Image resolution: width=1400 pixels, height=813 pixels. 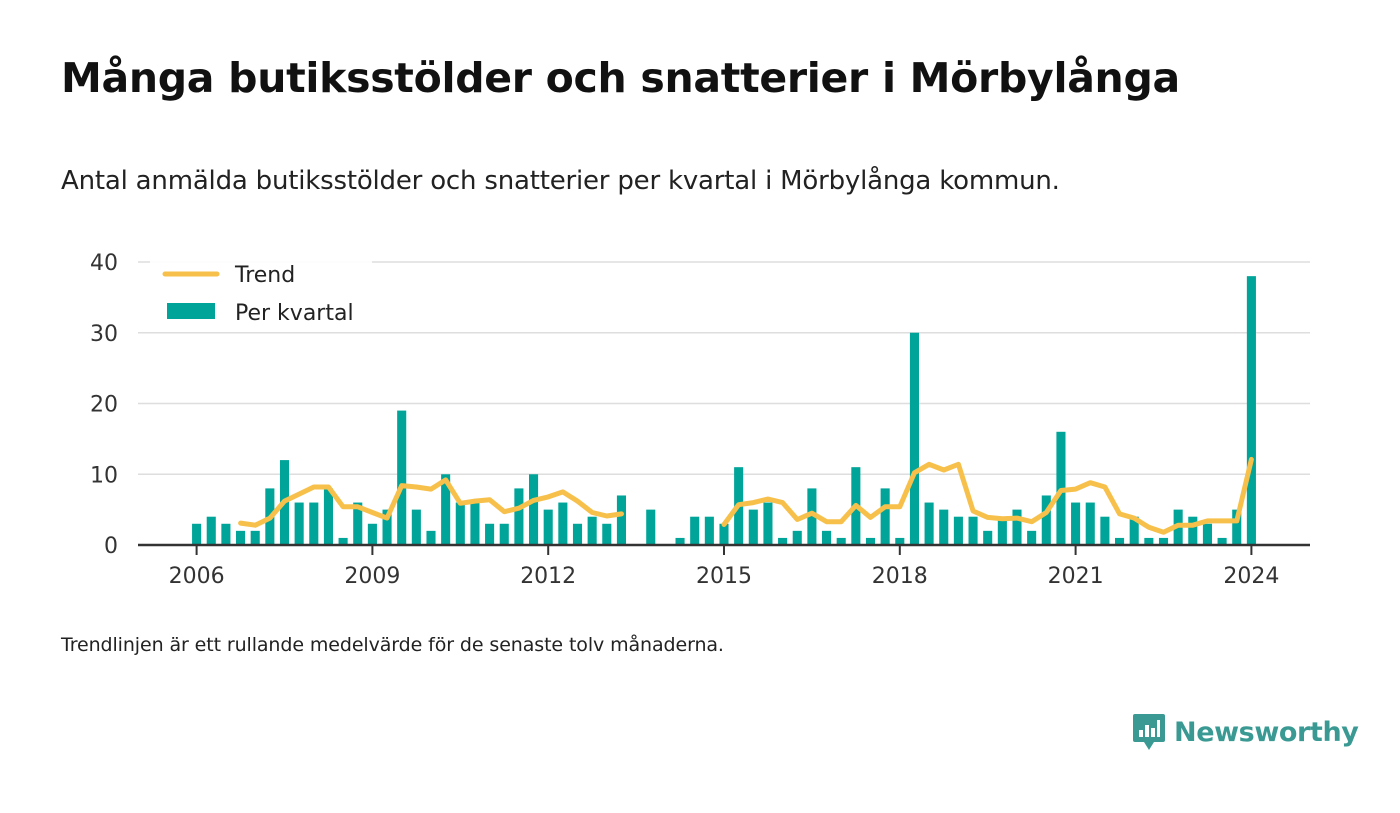 What do you see at coordinates (104, 405) in the screenshot?
I see `y-tick-label: 20` at bounding box center [104, 405].